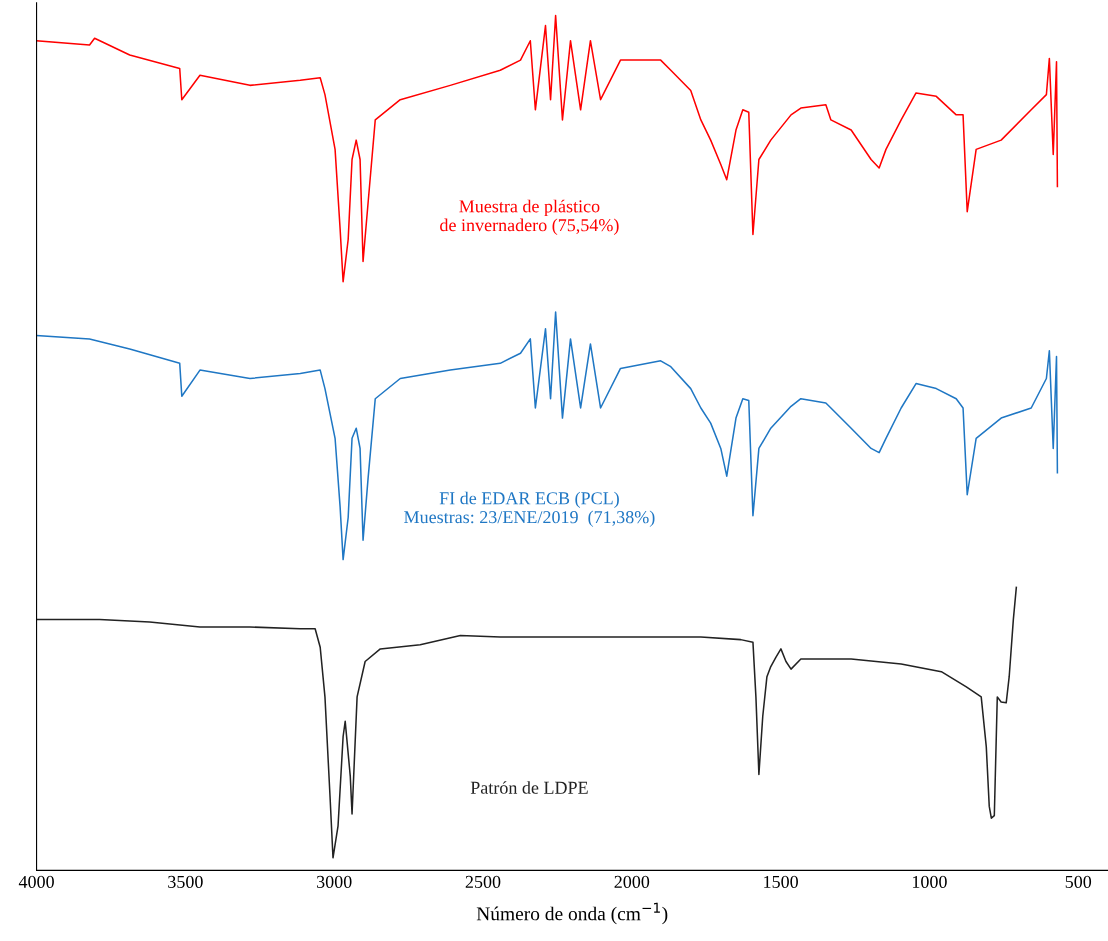 This screenshot has height=941, width=1108. I want to click on x-tick-label: 3000, so click(334, 881).